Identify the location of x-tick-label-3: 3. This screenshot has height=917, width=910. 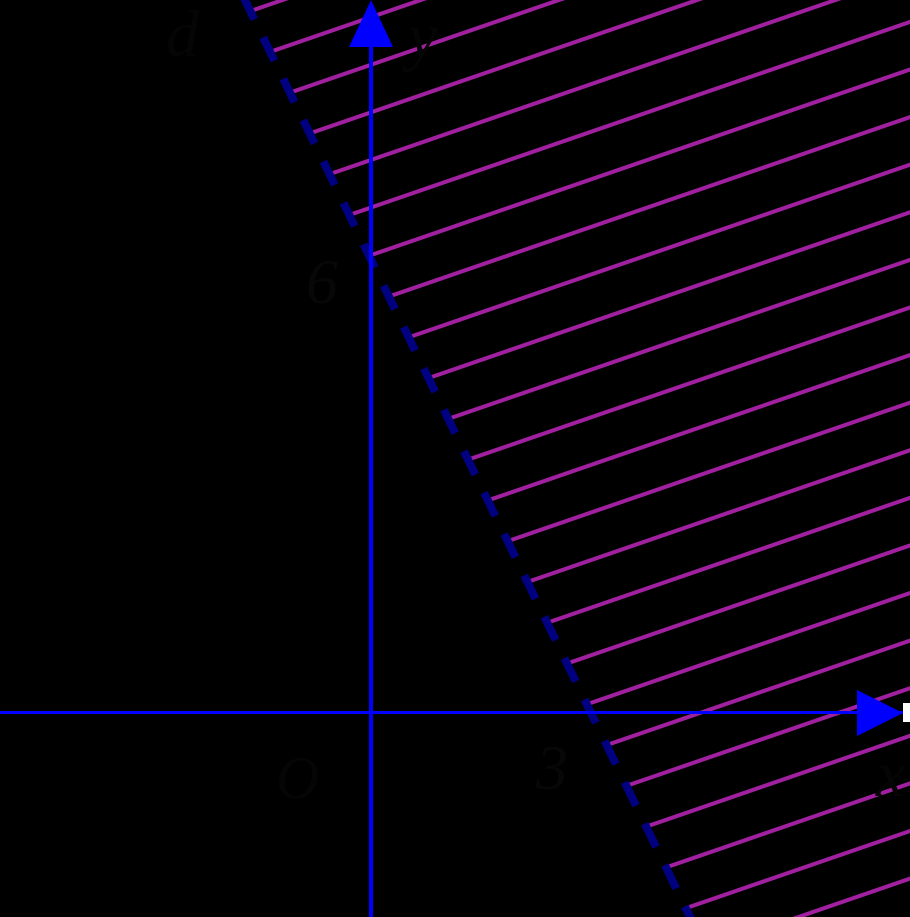
(552, 767).